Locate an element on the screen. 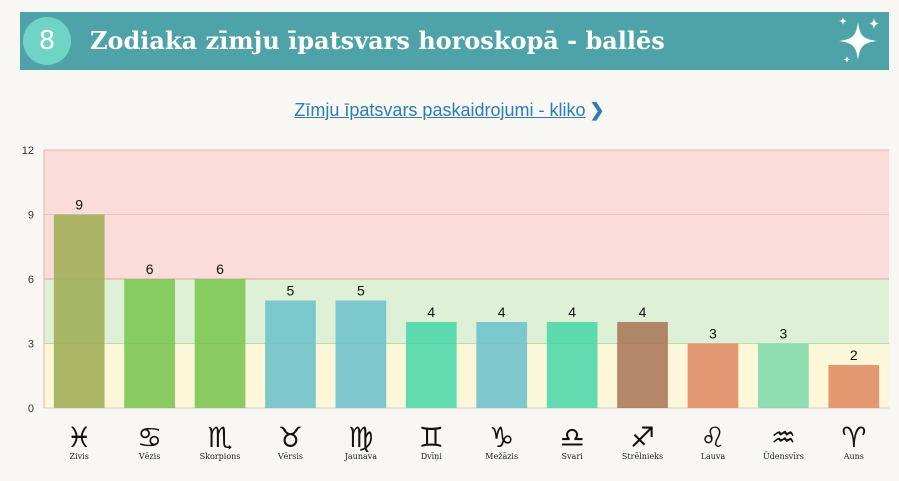  category-label: Lauva is located at coordinates (713, 456).